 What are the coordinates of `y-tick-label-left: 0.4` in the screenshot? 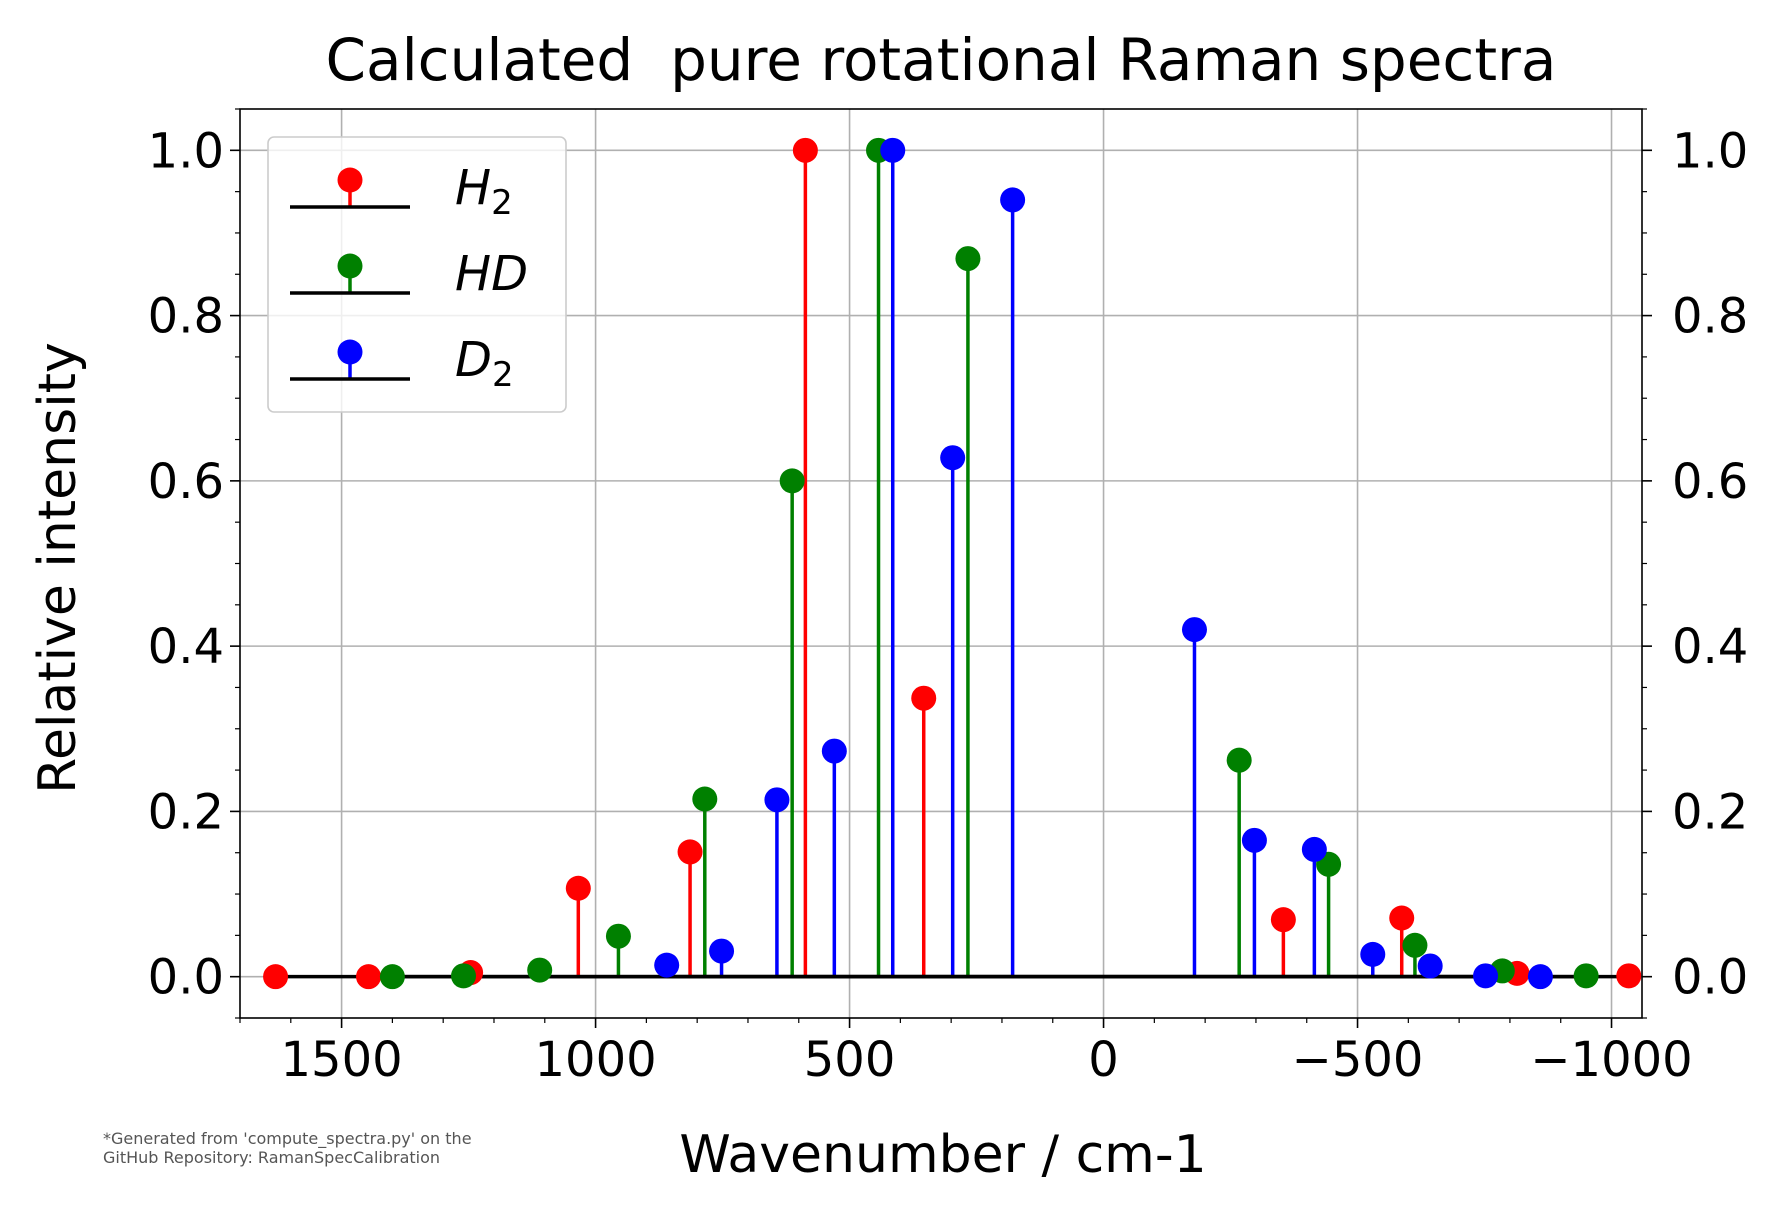 It's located at (186, 647).